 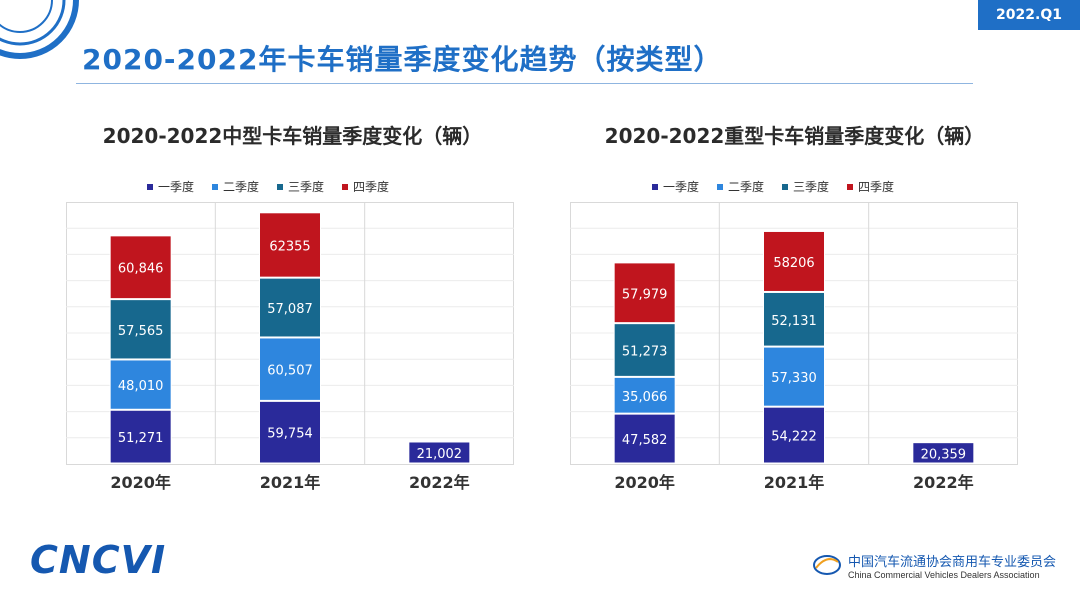 What do you see at coordinates (645, 397) in the screenshot?
I see `data-label: 35,066` at bounding box center [645, 397].